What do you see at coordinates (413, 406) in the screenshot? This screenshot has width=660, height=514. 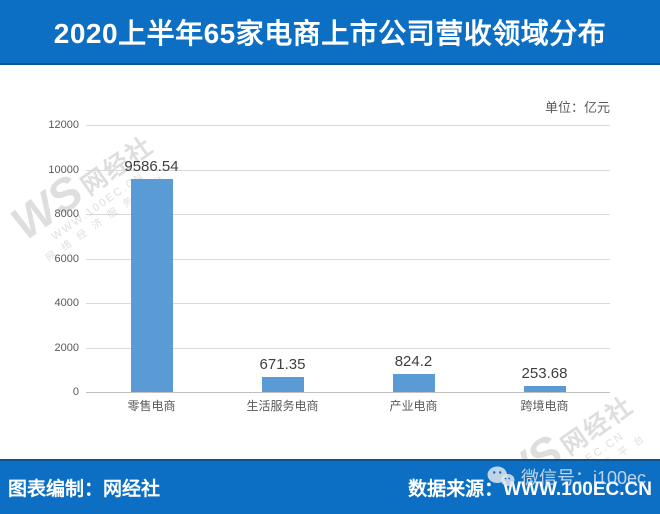 I see `category-label-产业电商: 产业电商` at bounding box center [413, 406].